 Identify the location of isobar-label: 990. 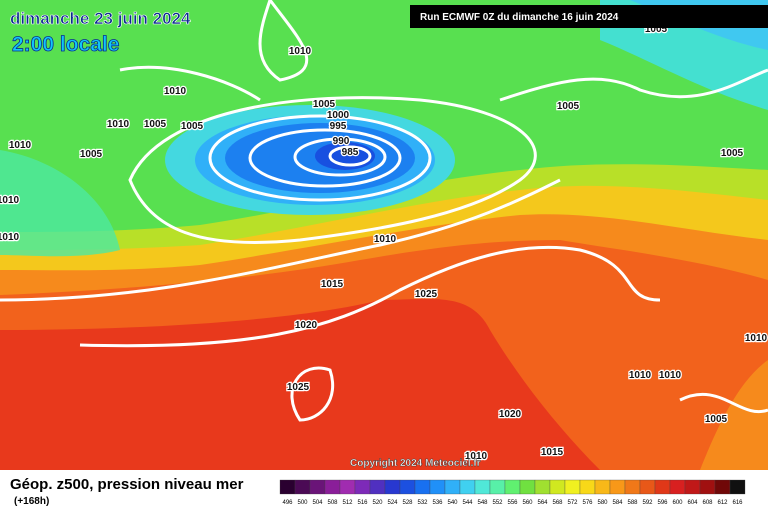
(341, 141).